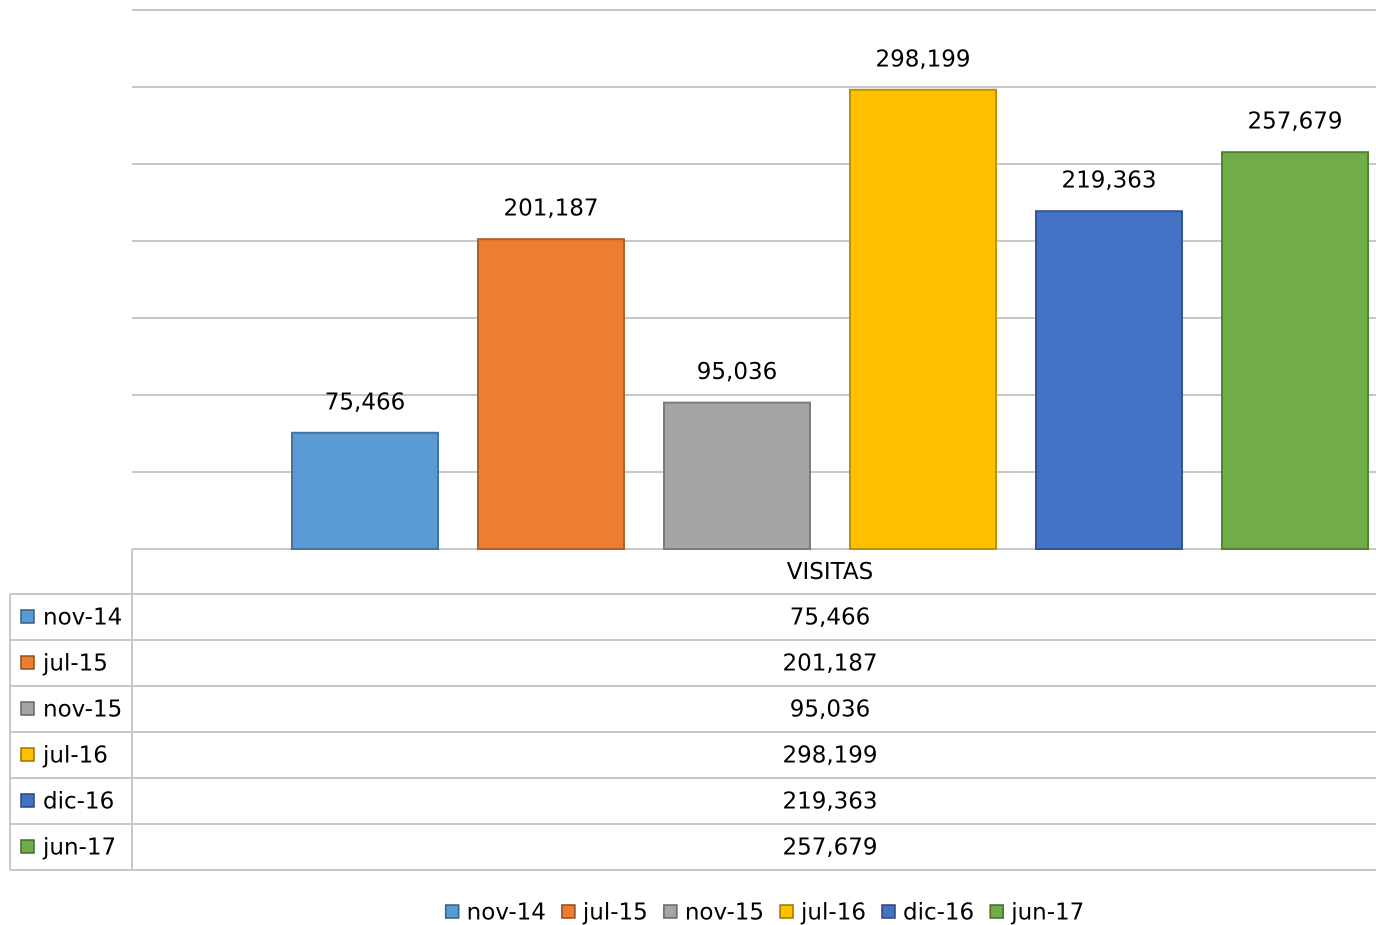  I want to click on legend-item: jun-17, so click(1036, 912).